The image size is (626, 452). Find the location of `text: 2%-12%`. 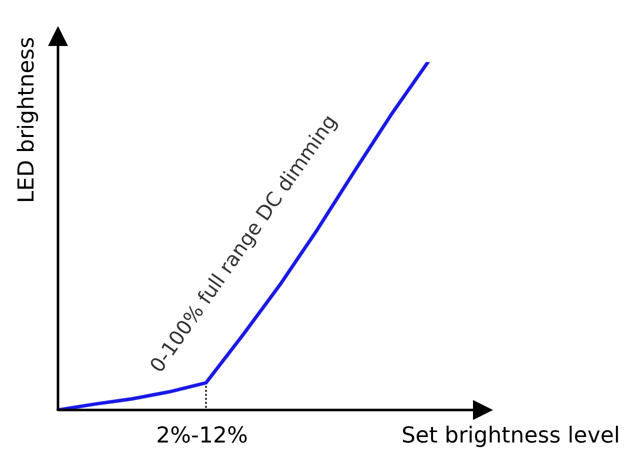

text: 2%-12% is located at coordinates (202, 436).